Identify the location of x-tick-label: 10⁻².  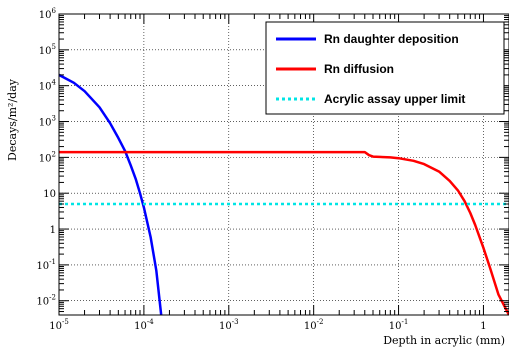
(314, 325).